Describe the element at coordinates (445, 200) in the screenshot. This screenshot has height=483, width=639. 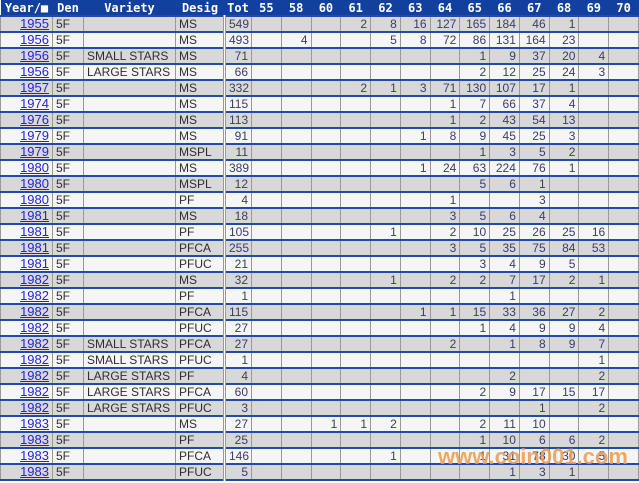
I see `cell-64: 1` at that location.